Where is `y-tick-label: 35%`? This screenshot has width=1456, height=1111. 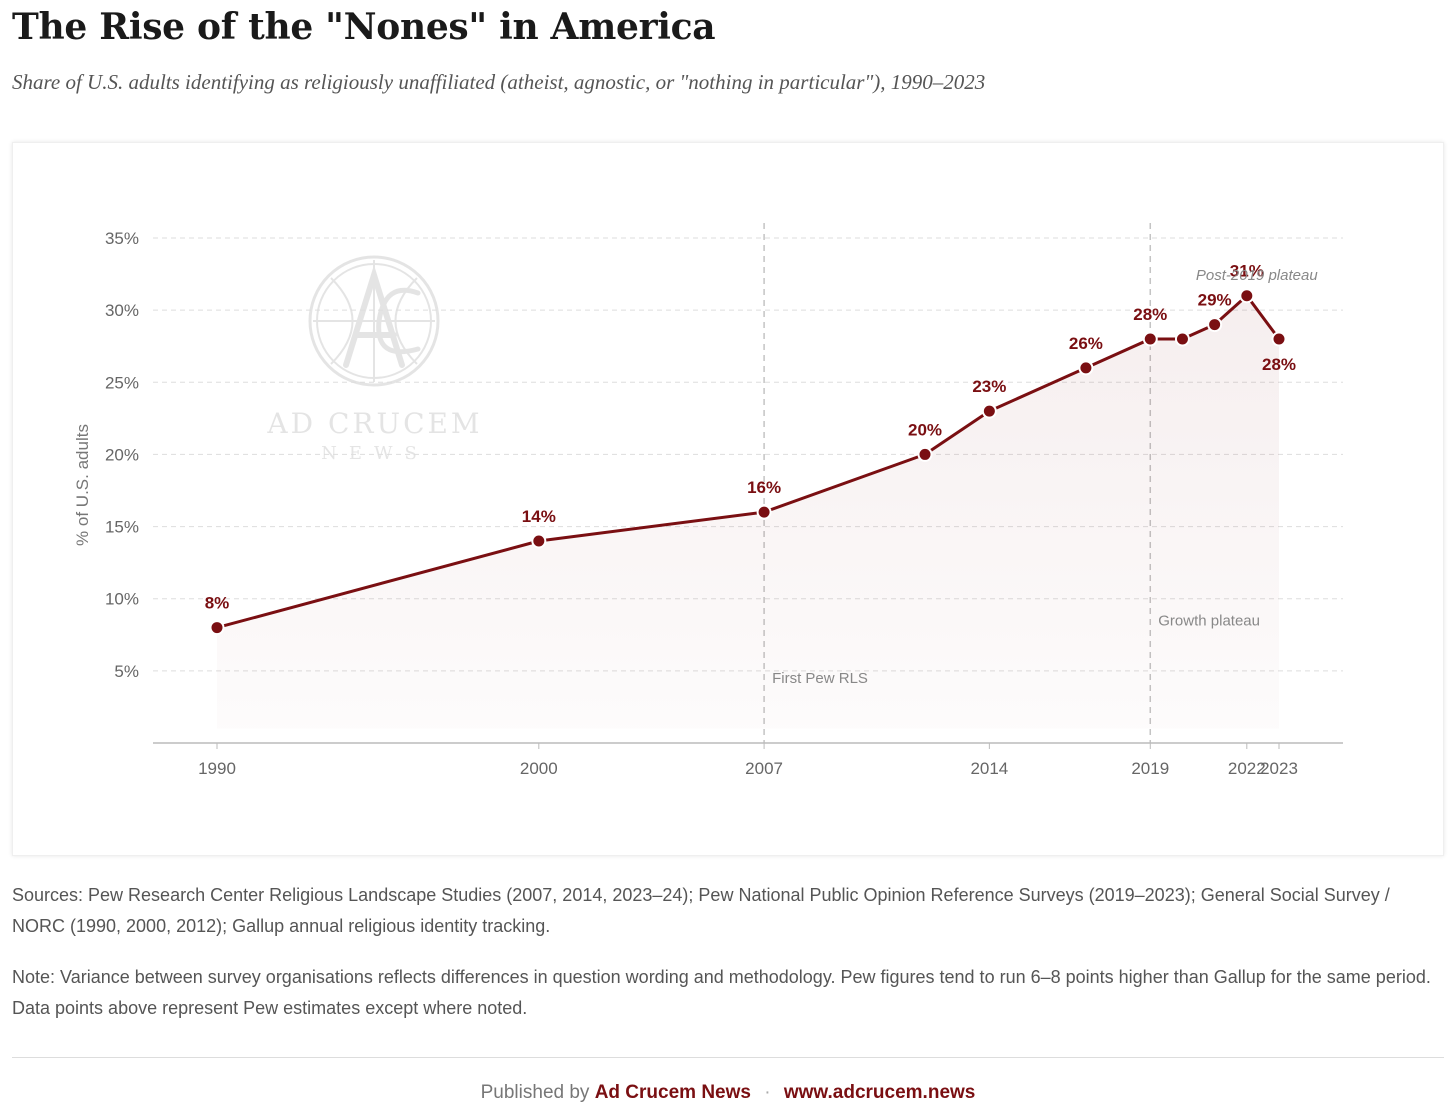
y-tick-label: 35% is located at coordinates (122, 238).